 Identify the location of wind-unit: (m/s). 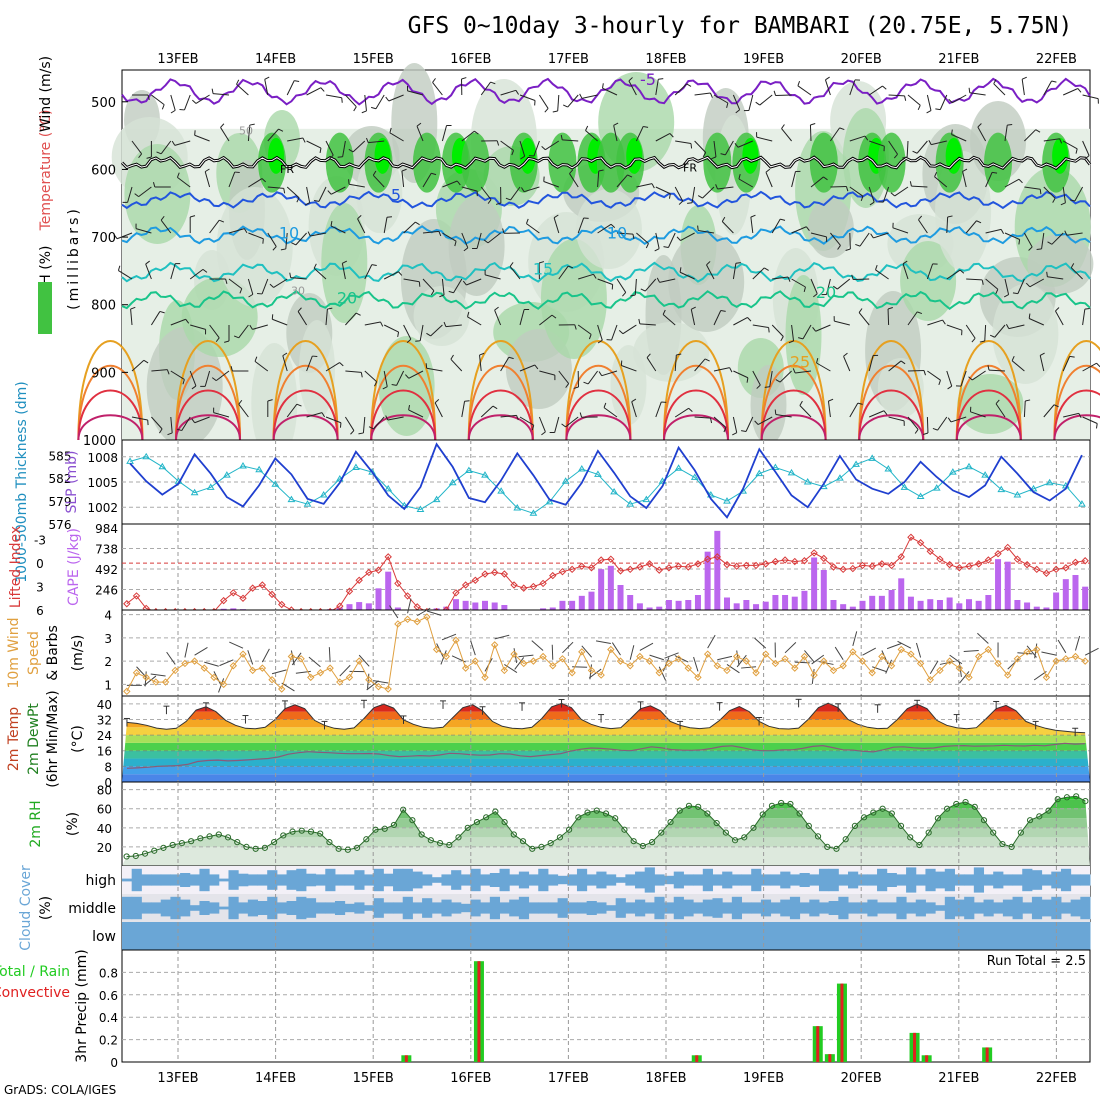
(78, 653).